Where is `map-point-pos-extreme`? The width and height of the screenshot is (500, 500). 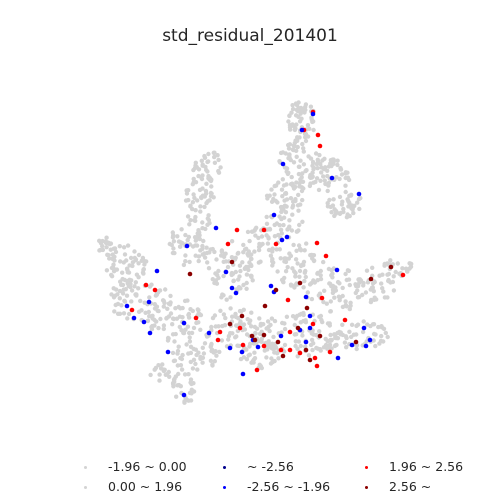 map-point-pos-extreme is located at coordinates (371, 279).